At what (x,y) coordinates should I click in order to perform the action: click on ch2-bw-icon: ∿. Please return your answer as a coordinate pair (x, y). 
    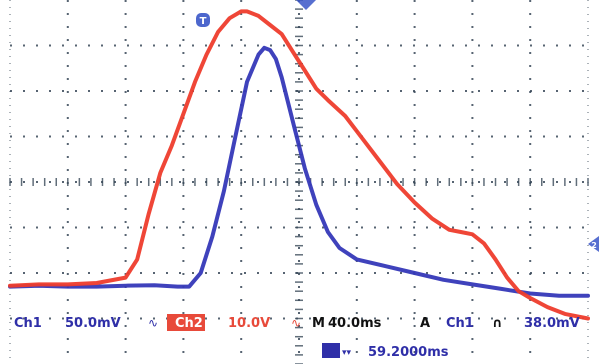
    Looking at the image, I should click on (296, 323).